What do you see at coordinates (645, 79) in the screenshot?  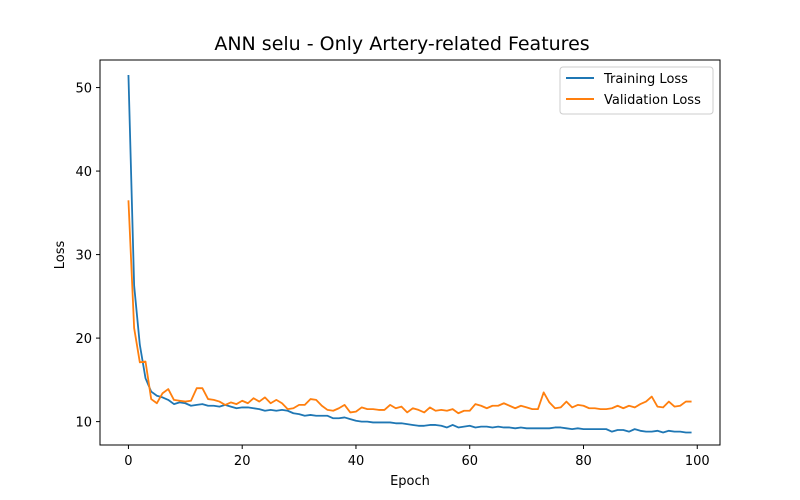 I see `legend-label-training-loss: Training Loss` at bounding box center [645, 79].